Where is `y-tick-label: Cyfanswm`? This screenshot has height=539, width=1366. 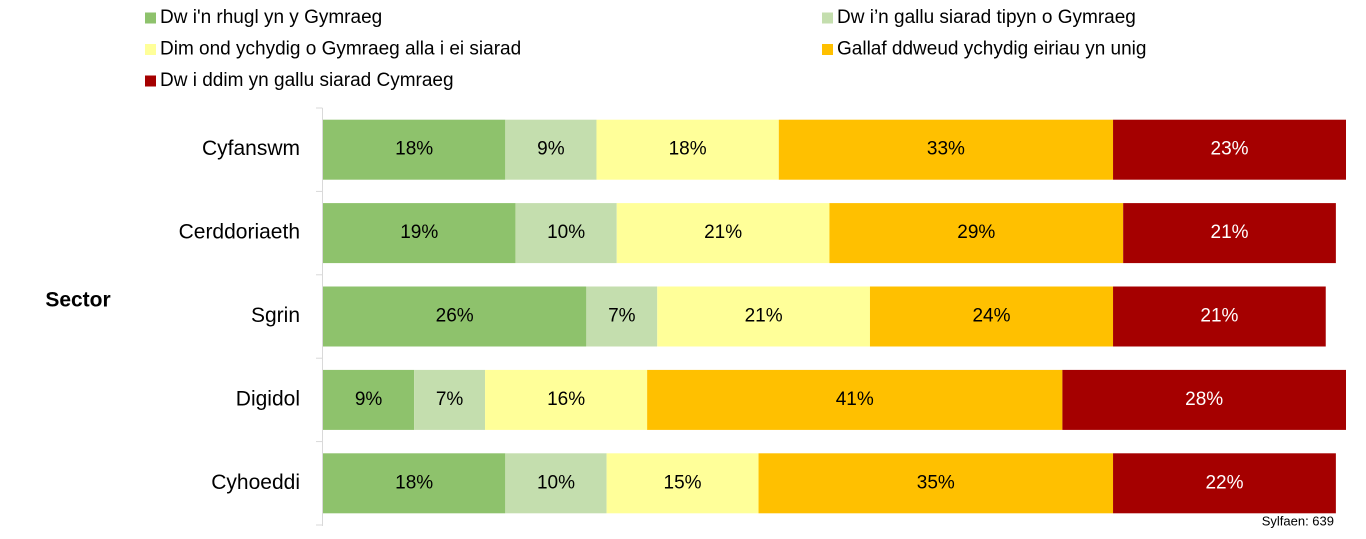 y-tick-label: Cyfanswm is located at coordinates (251, 148).